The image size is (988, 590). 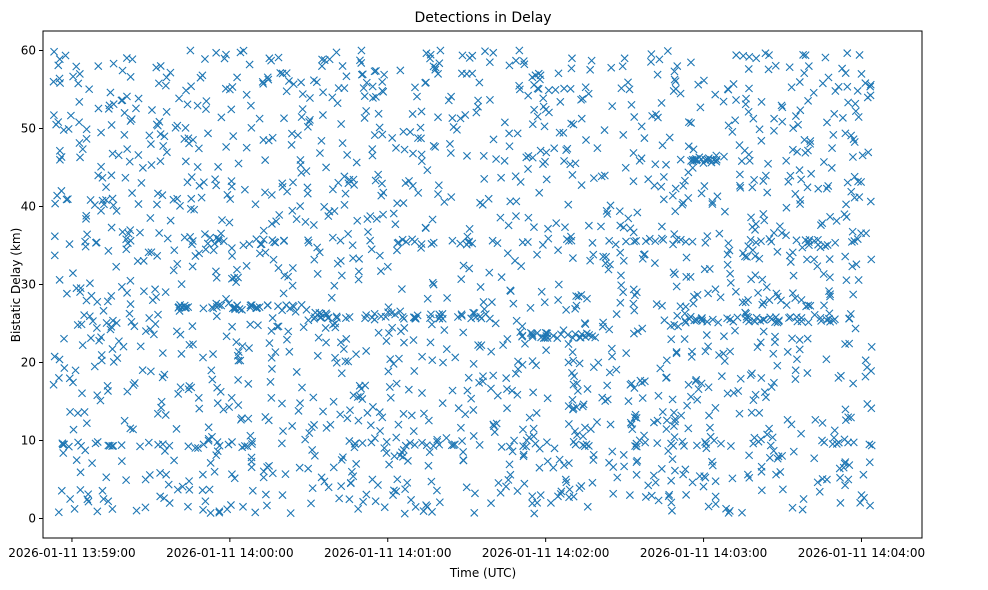 What do you see at coordinates (861, 553) in the screenshot?
I see `x-tick-label: 2026-01-11 14:04:00` at bounding box center [861, 553].